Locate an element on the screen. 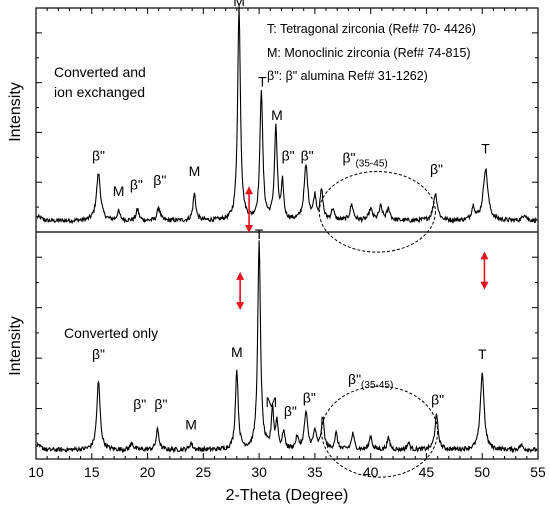 Image resolution: width=550 pixels, height=511 pixels. peak-label-top: β"(35-45) is located at coordinates (364, 160).